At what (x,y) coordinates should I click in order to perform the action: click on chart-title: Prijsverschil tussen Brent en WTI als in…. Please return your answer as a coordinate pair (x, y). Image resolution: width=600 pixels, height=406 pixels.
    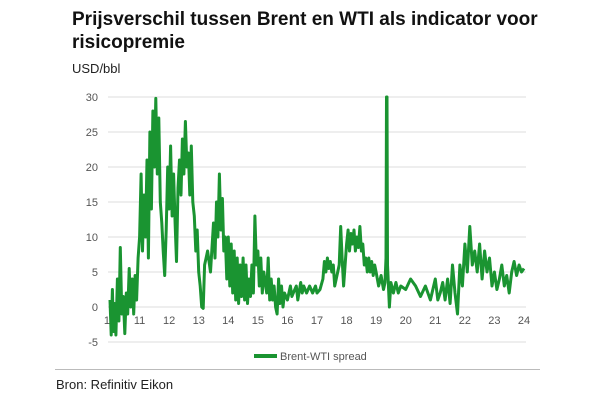
    Looking at the image, I should click on (305, 31).